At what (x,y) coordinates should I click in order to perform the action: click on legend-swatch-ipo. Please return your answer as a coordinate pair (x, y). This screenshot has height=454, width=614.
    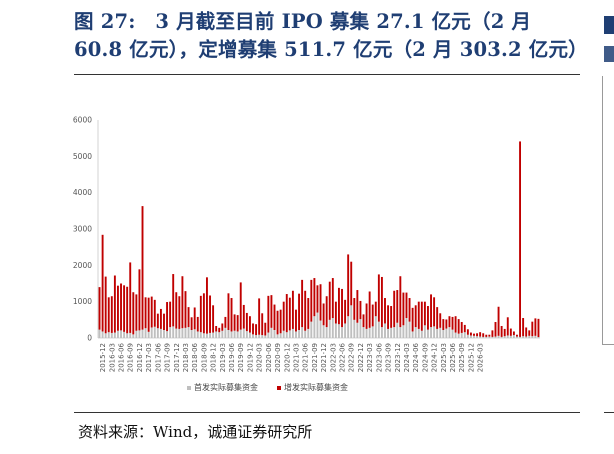
    Looking at the image, I should click on (189, 388).